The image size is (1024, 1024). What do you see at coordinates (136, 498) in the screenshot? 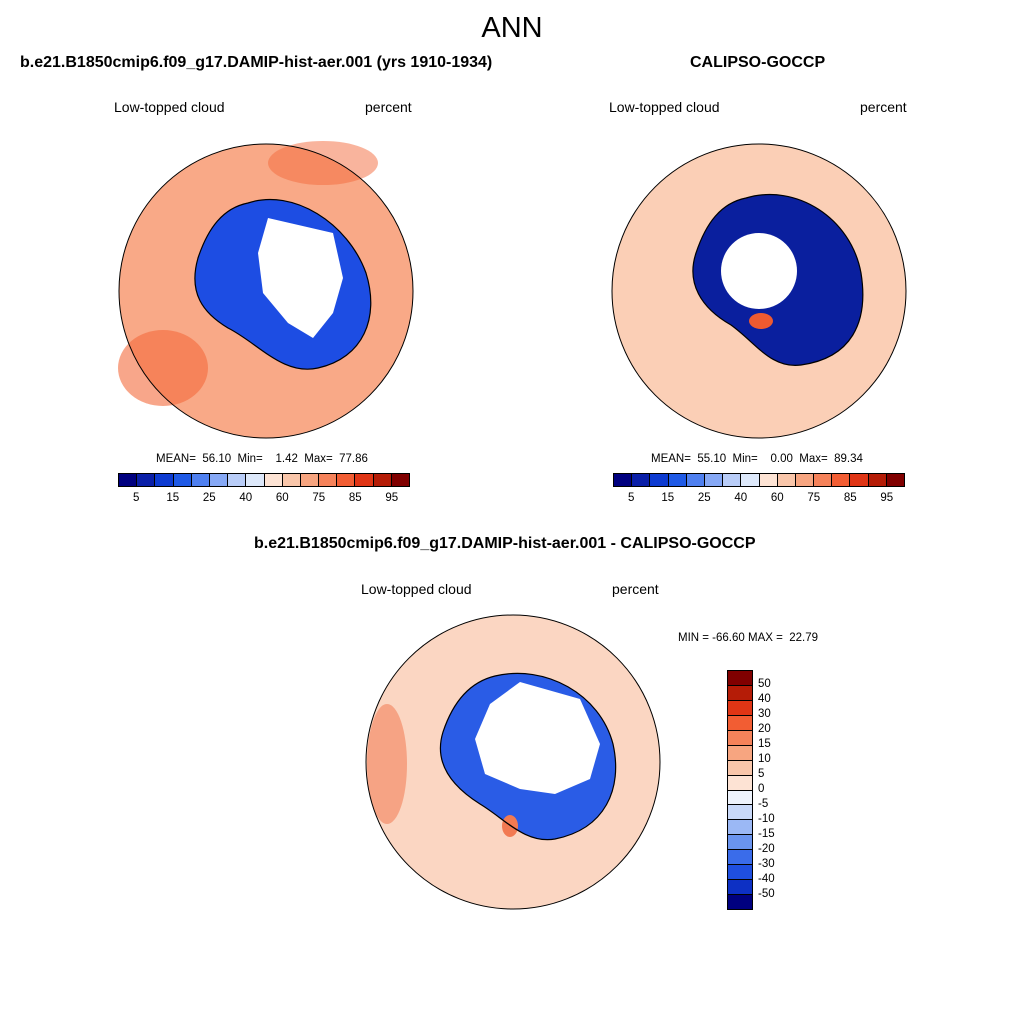
I see `panel1-colorbar-tick-label: 5` at bounding box center [136, 498].